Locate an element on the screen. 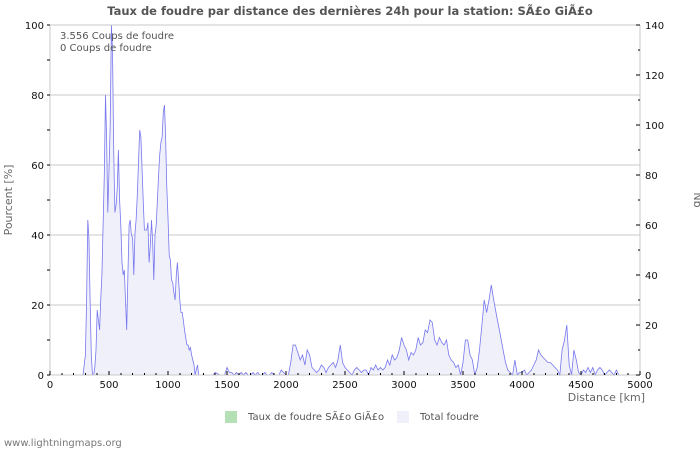 The image size is (700, 450). y-right-tick-label: 40 is located at coordinates (651, 276).